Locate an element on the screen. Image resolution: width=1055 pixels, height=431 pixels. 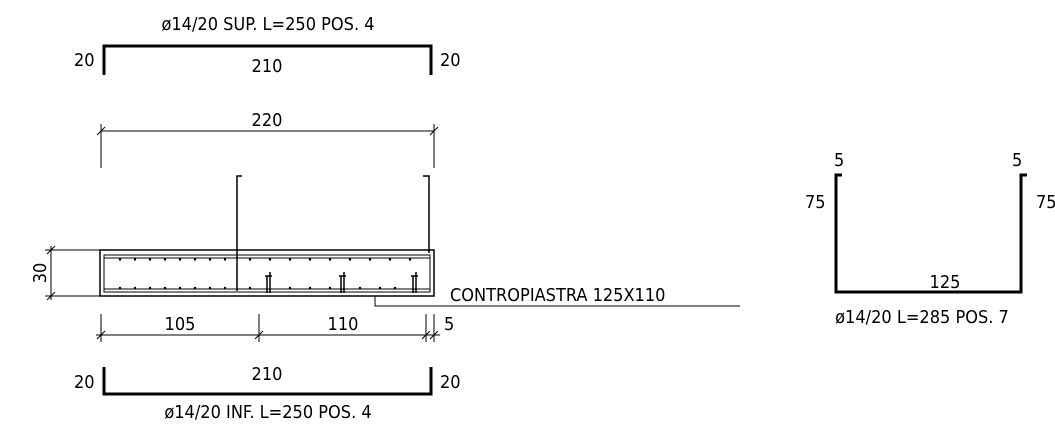
slab-section is located at coordinates (267, 273).